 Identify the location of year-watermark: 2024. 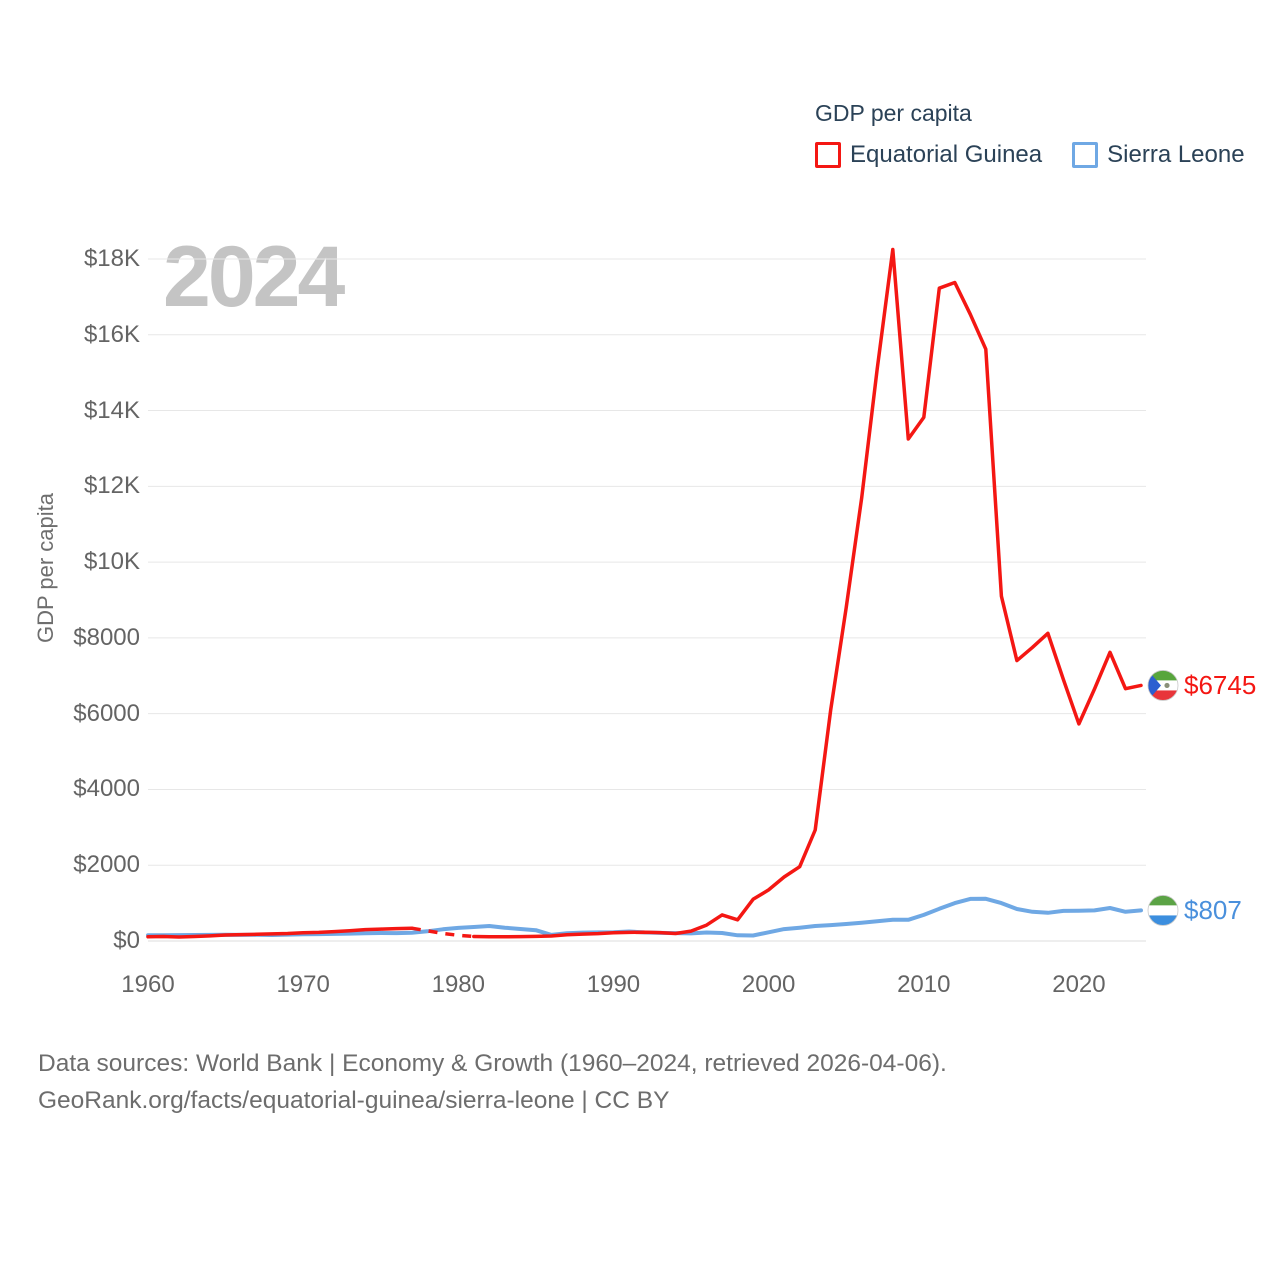
(254, 277).